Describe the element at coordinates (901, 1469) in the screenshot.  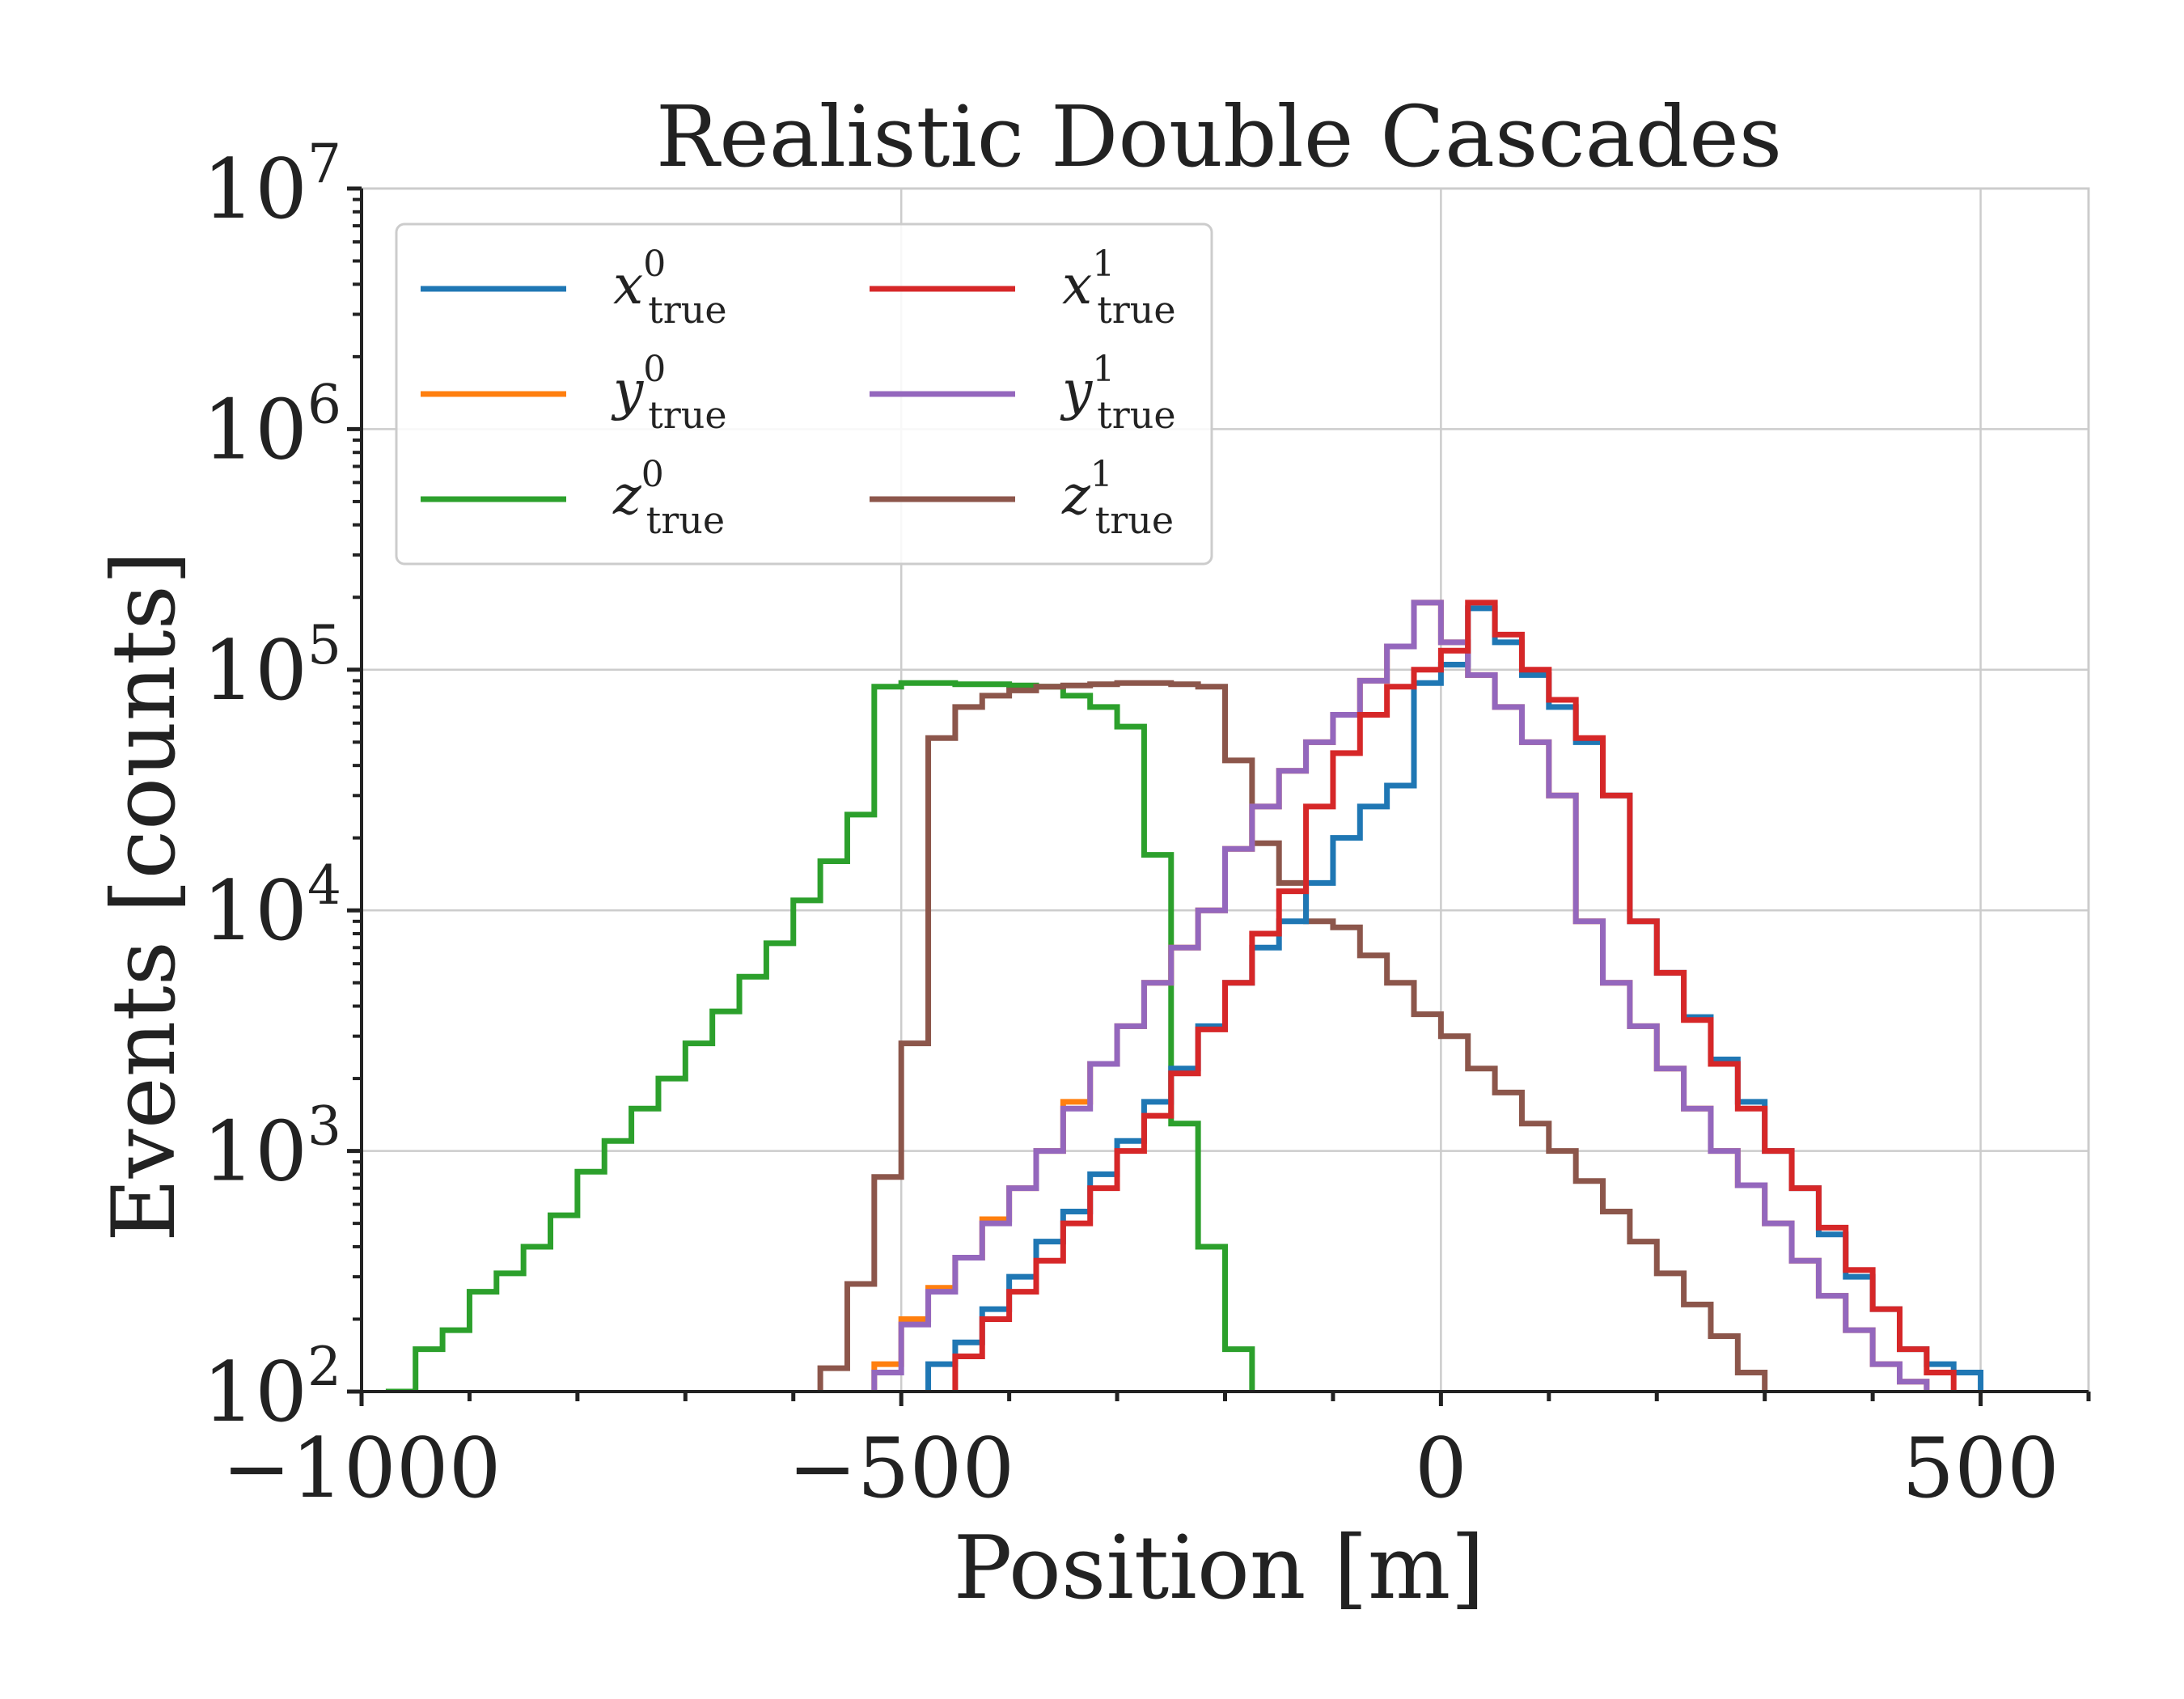
I see `x-tick-label: −500` at that location.